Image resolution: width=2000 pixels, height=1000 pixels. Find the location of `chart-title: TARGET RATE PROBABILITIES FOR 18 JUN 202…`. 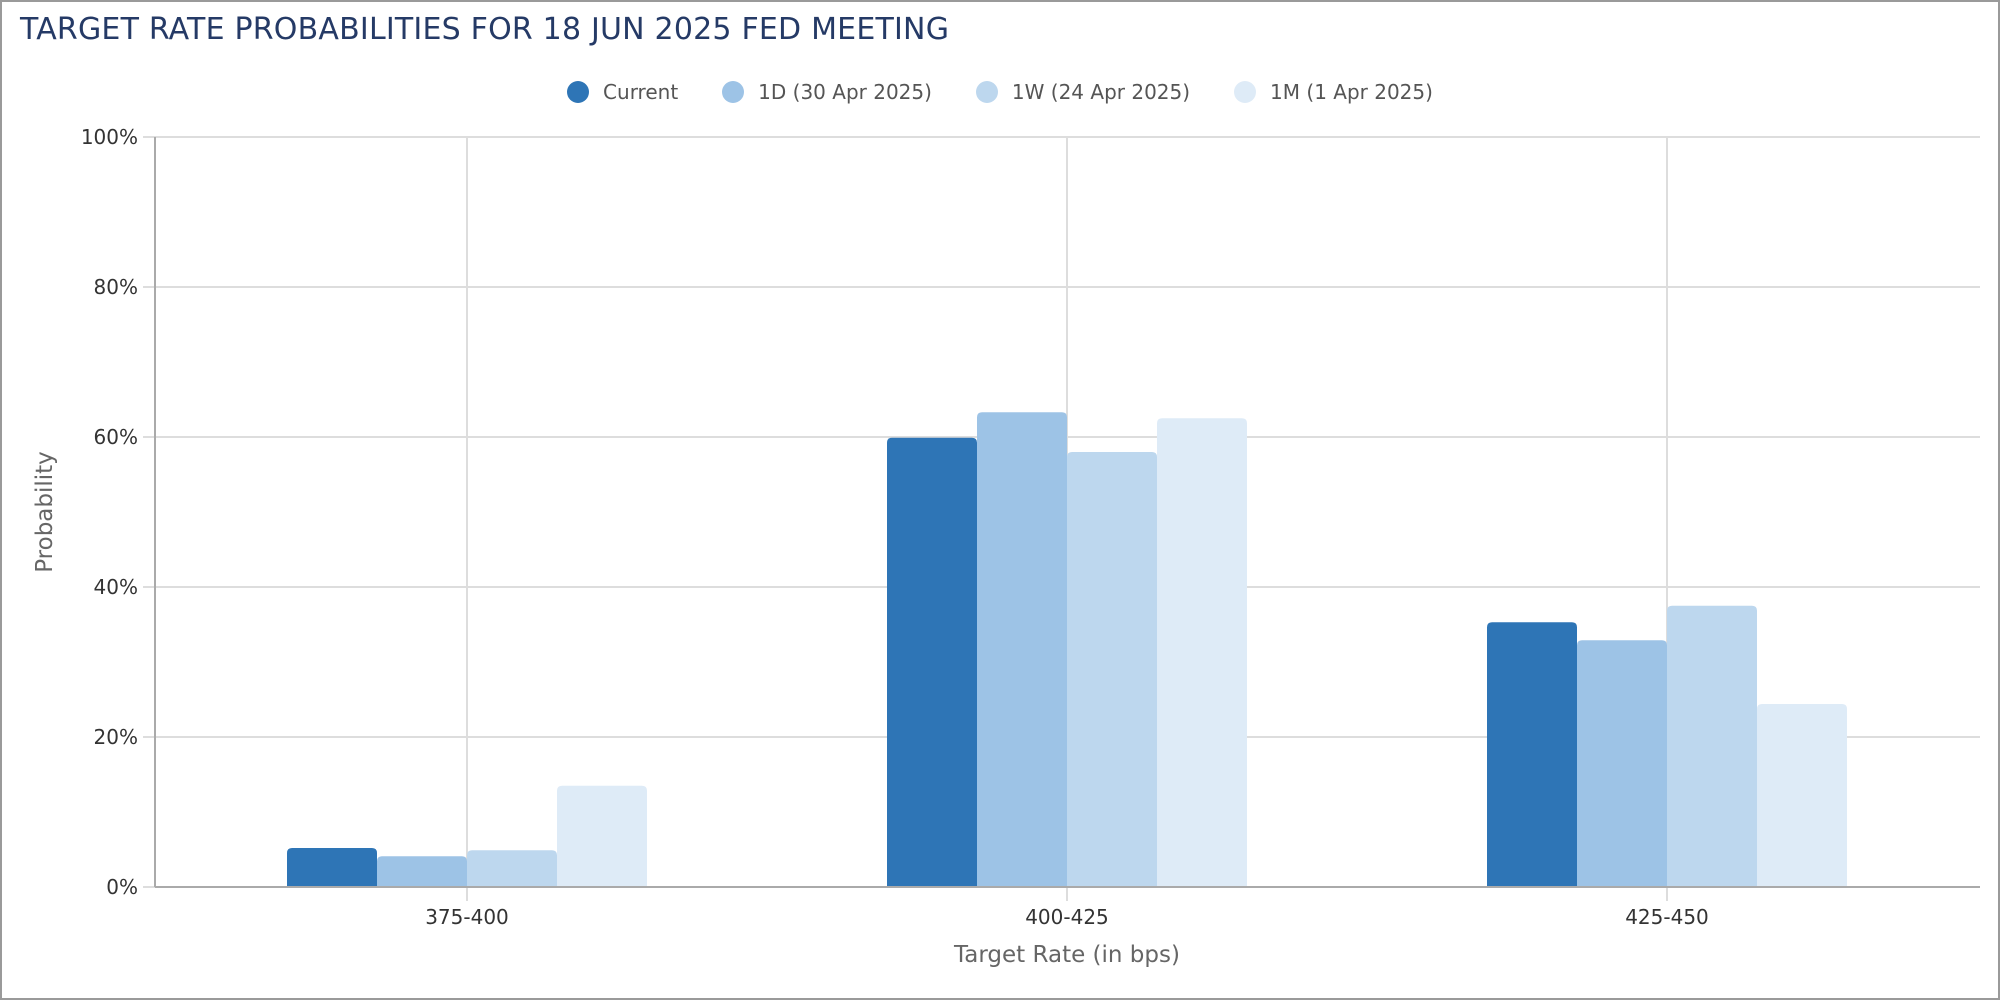

chart-title: TARGET RATE PROBABILITIES FOR 18 JUN 202… is located at coordinates (485, 29).